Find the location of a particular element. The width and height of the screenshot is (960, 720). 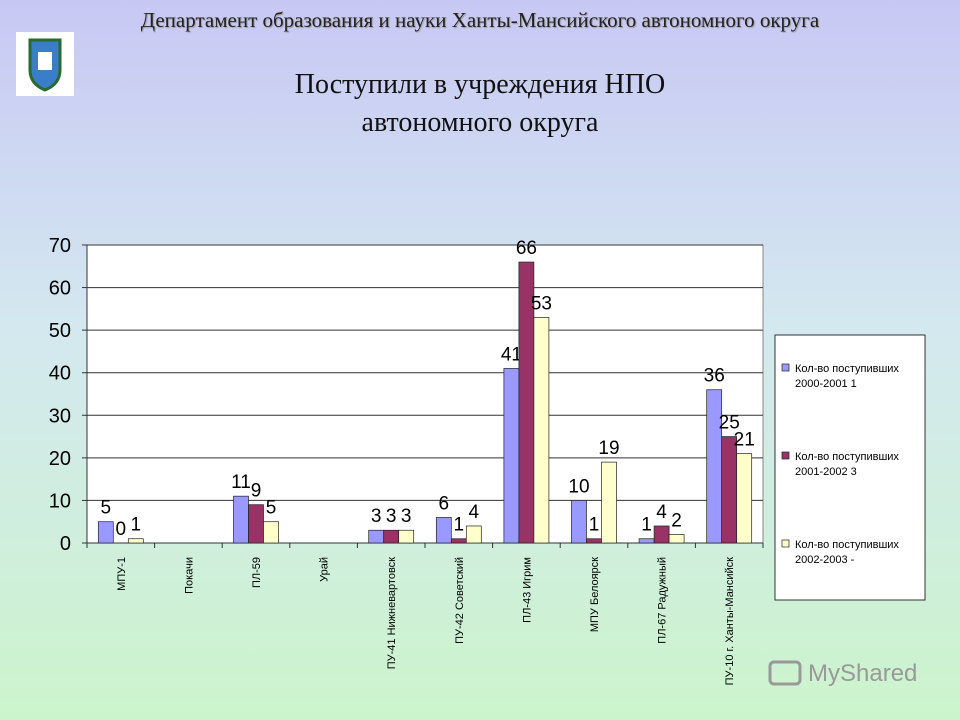

data-label: 25 is located at coordinates (729, 423).